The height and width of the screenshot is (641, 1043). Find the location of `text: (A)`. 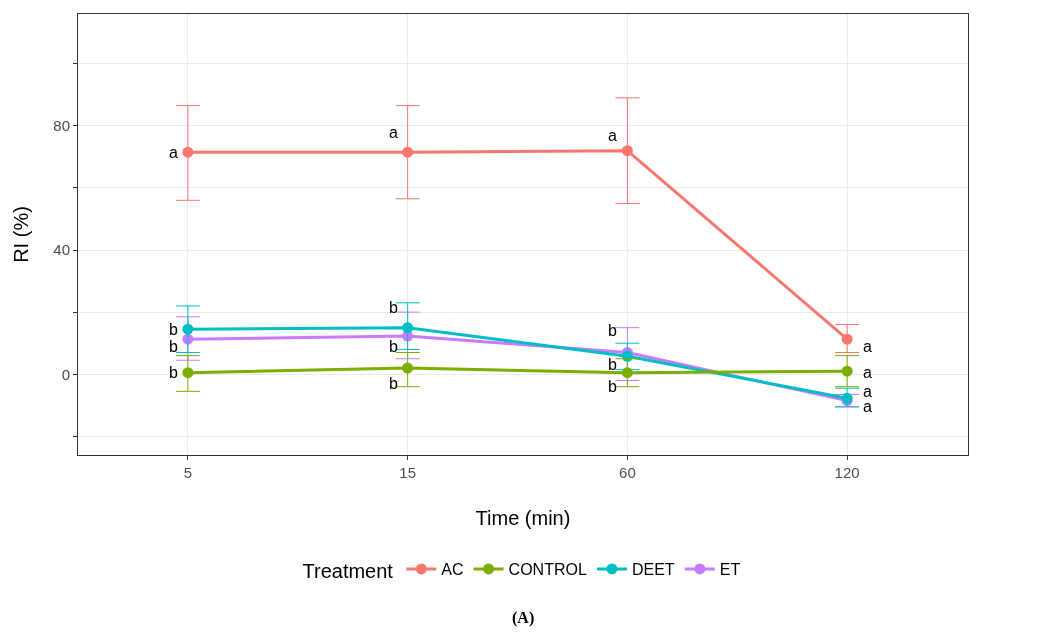

text: (A) is located at coordinates (523, 618).